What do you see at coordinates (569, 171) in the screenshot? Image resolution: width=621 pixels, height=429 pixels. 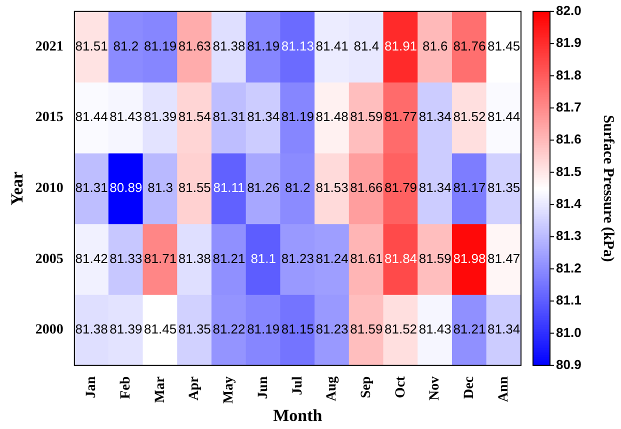 I see `color-bar-label: 81.5` at bounding box center [569, 171].